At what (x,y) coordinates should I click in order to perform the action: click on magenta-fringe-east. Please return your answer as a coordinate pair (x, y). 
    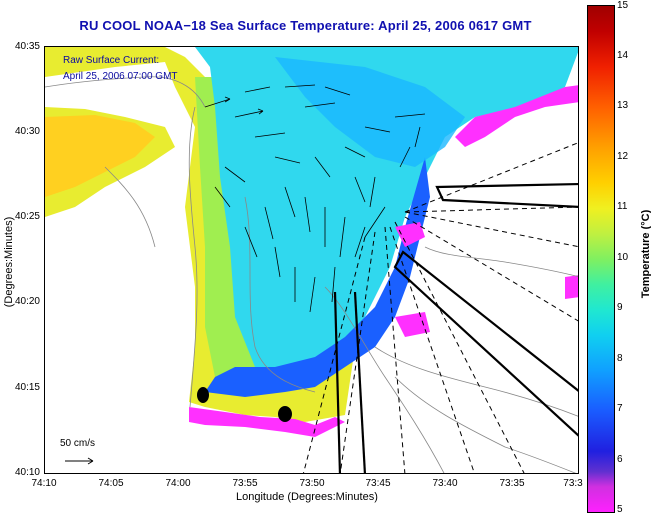
    Looking at the image, I should click on (486, 211).